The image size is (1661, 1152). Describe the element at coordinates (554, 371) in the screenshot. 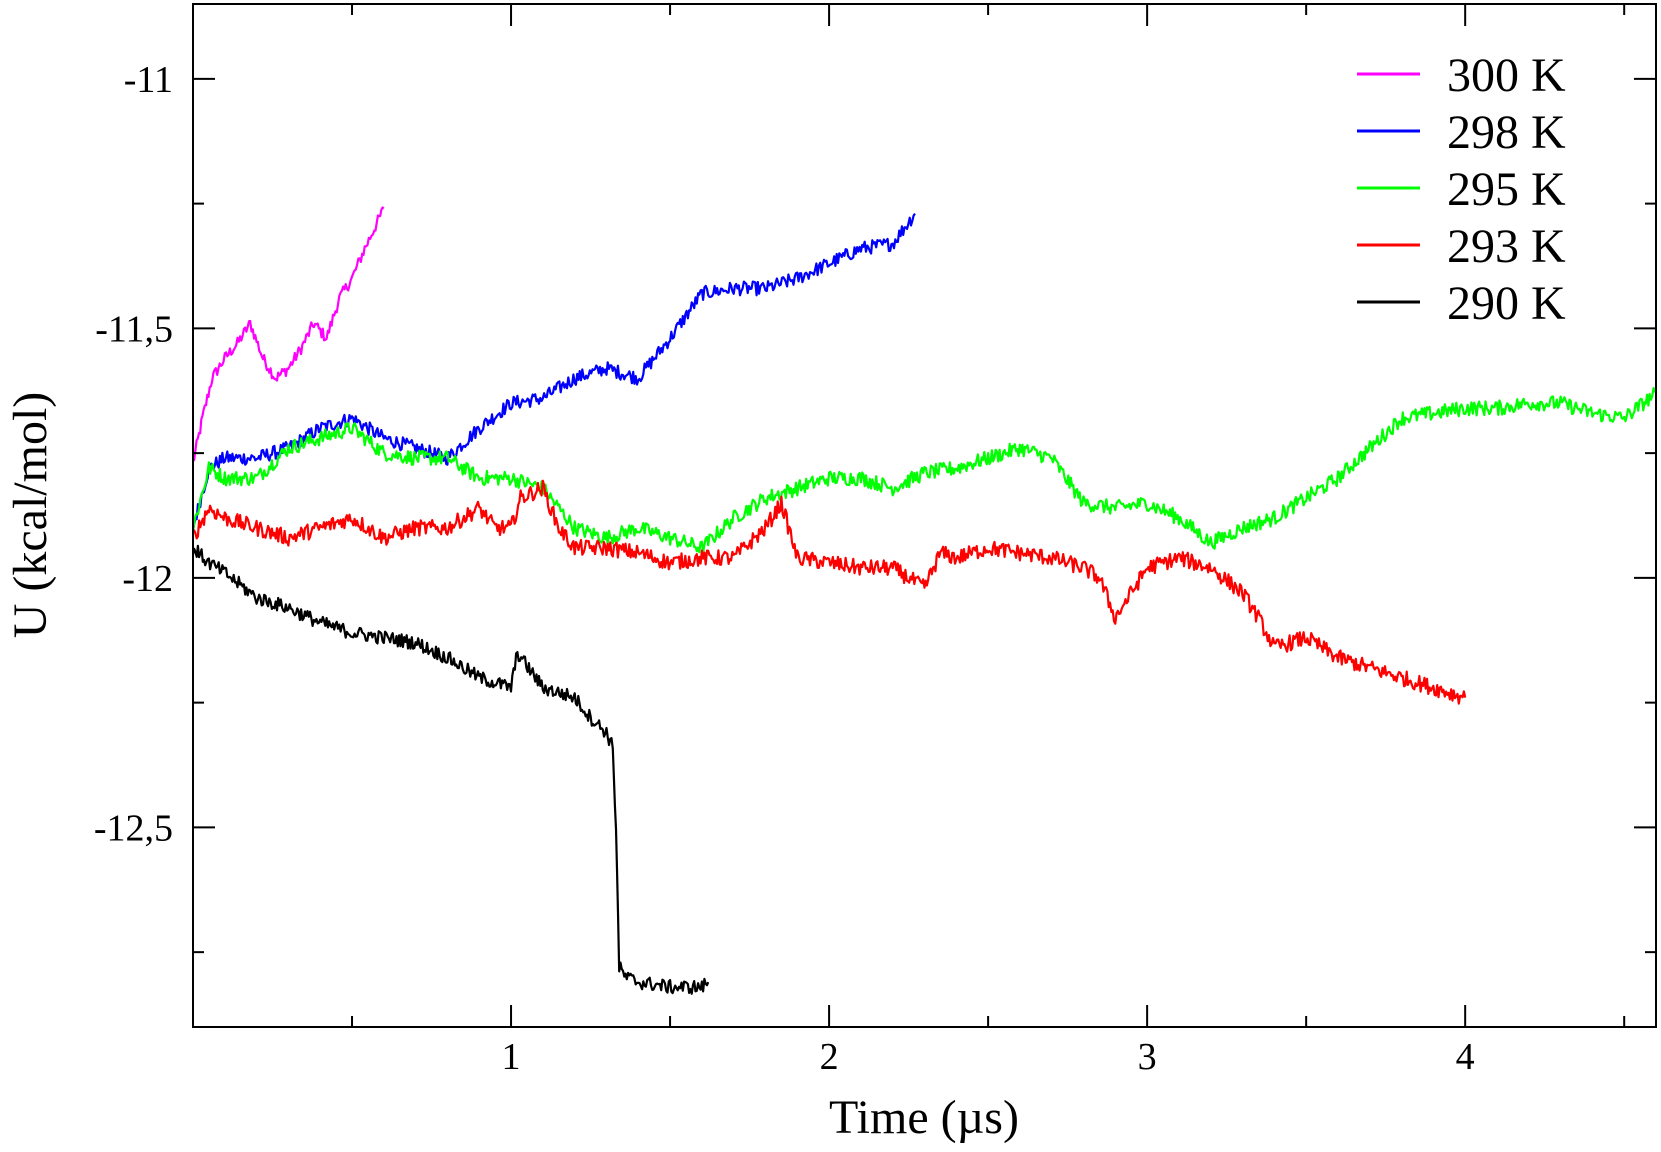

I see `series-line-298-k` at that location.